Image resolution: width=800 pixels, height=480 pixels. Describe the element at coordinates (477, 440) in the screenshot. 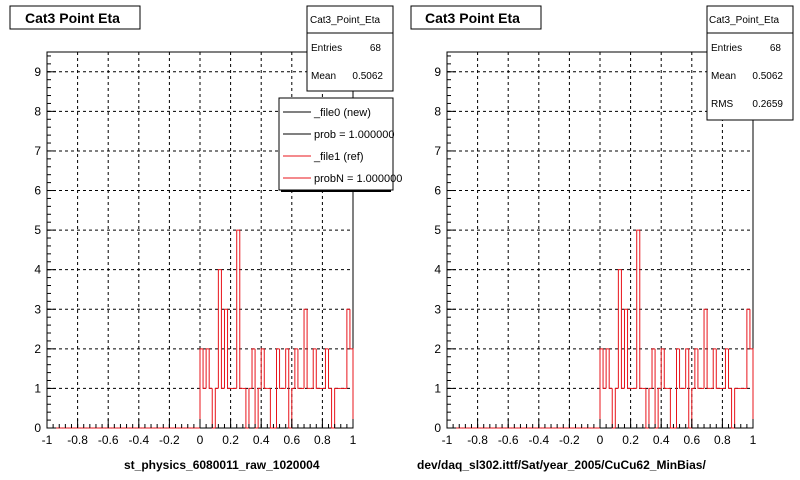

I see `x-tick-label: -0.8` at that location.